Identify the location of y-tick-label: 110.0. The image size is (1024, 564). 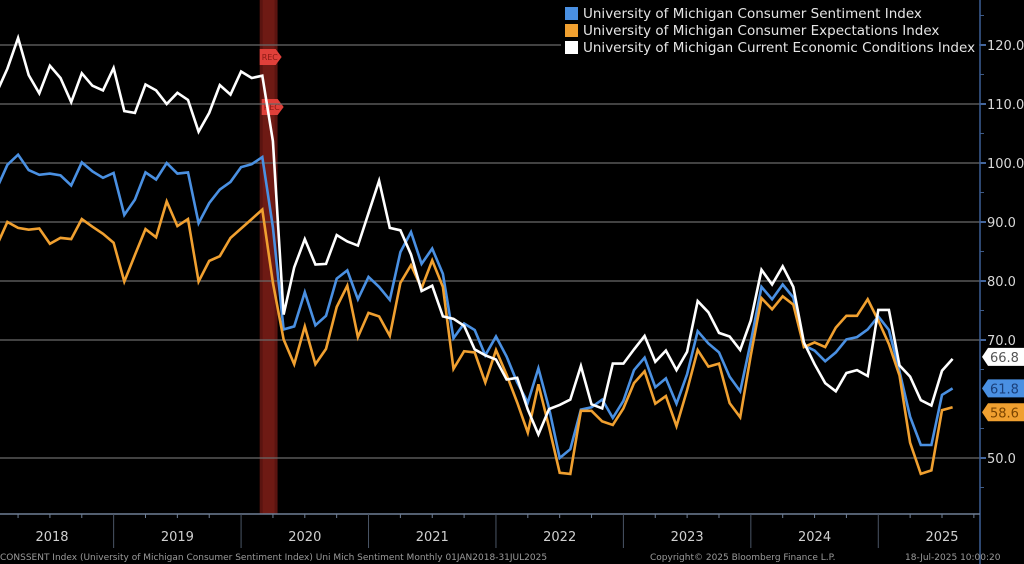
(1005, 105).